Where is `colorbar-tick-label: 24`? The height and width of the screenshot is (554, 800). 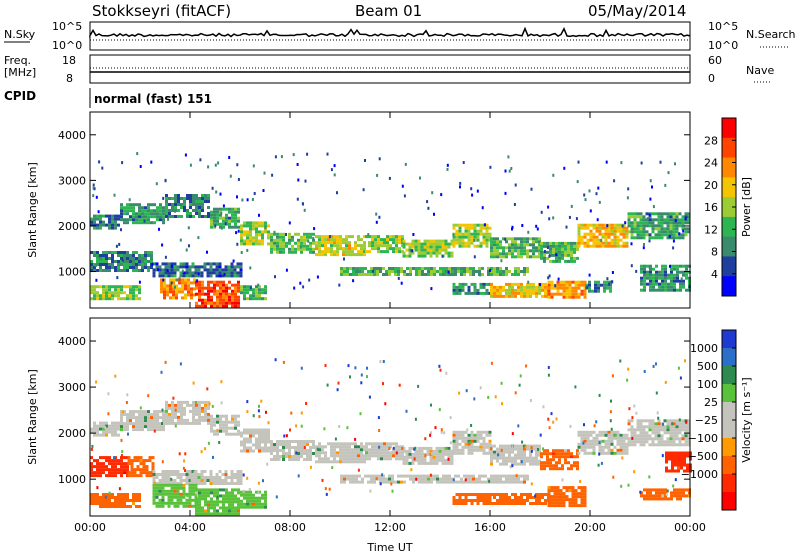 colorbar-tick-label: 24 is located at coordinates (711, 163).